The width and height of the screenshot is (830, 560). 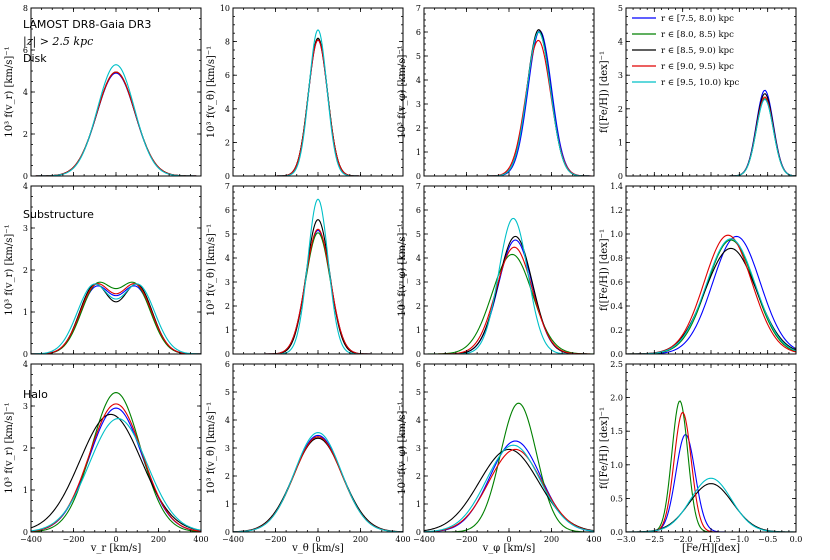 I want to click on curve-r1-r1-c3, so click(x=711, y=295).